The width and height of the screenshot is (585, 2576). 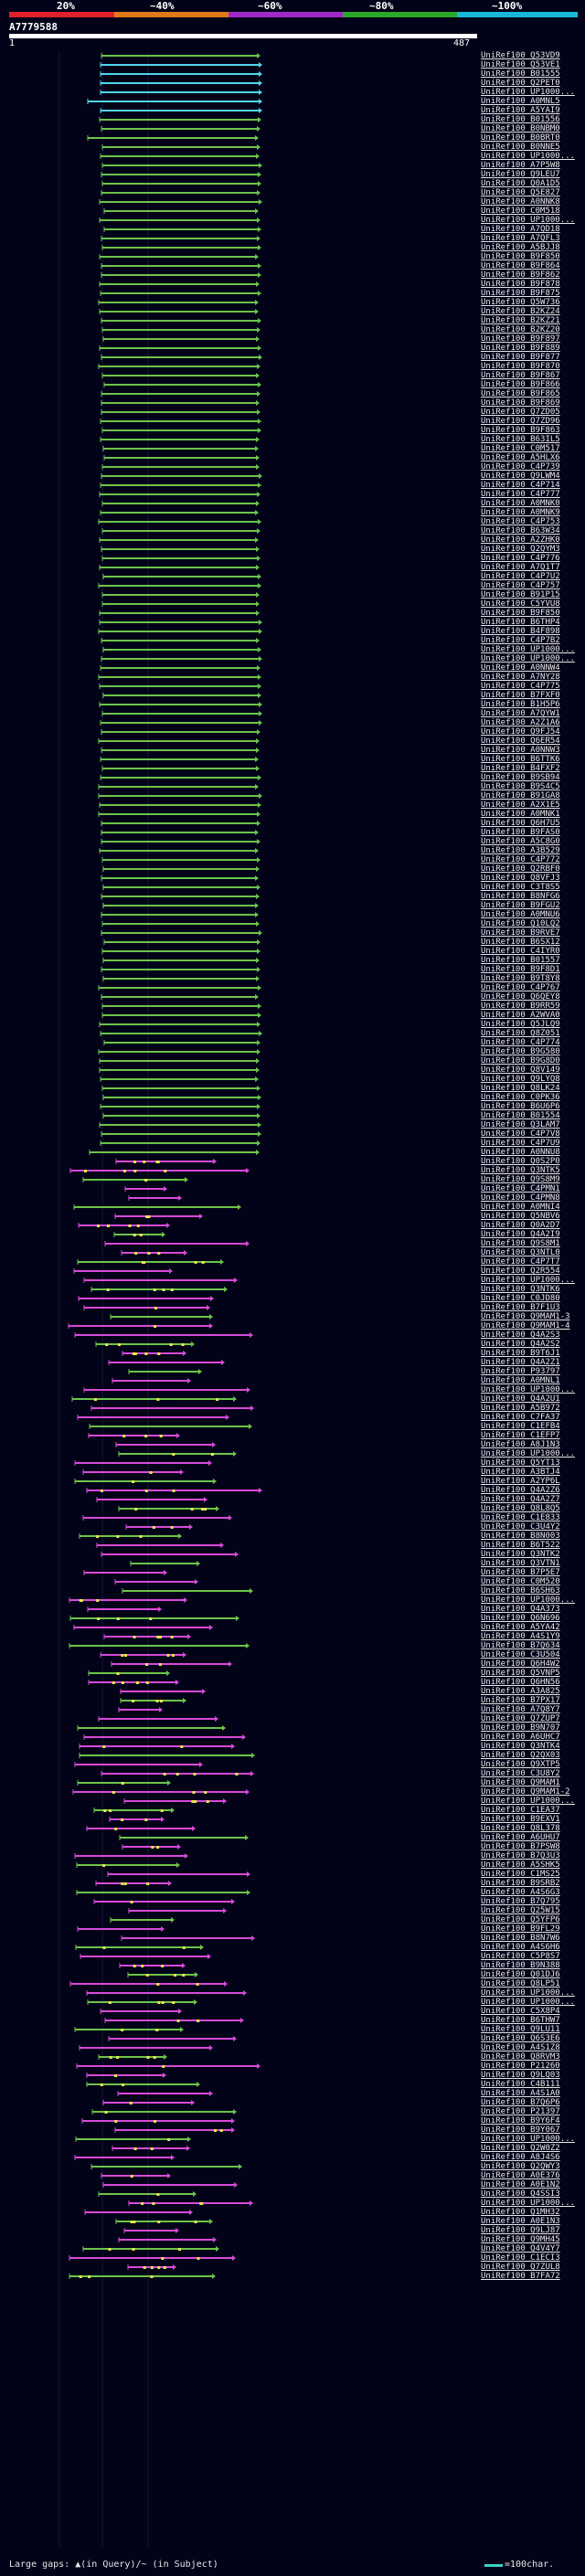 I want to click on hit-link: UniRef100_B9F866, so click(x=520, y=384).